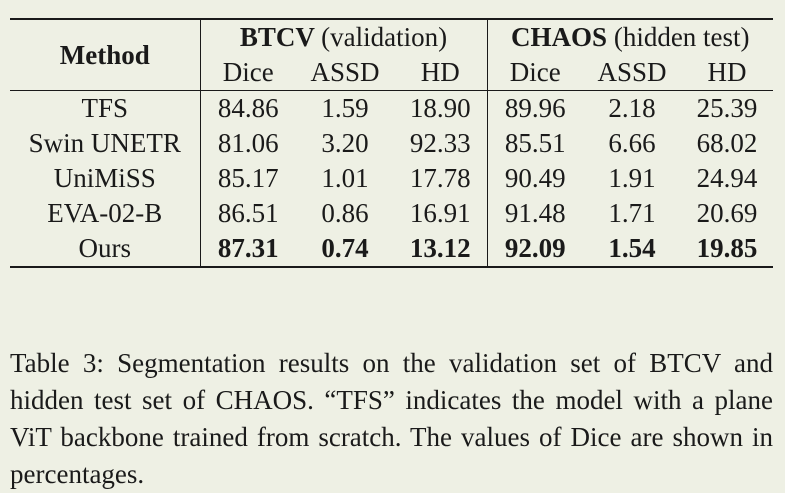 Image resolution: width=785 pixels, height=493 pixels. Describe the element at coordinates (632, 213) in the screenshot. I see `value-cell: 1.71` at that location.